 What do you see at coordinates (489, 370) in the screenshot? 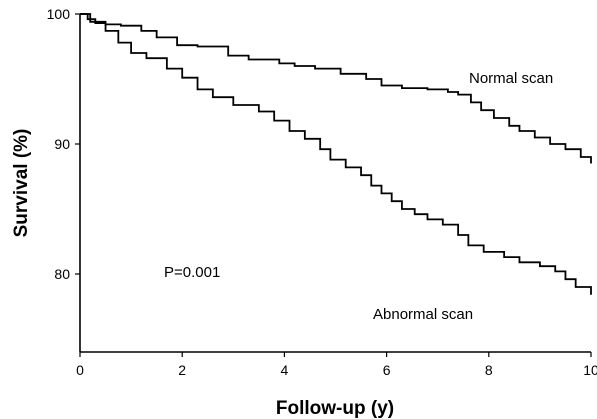
I see `x-tick-label: 8` at bounding box center [489, 370].